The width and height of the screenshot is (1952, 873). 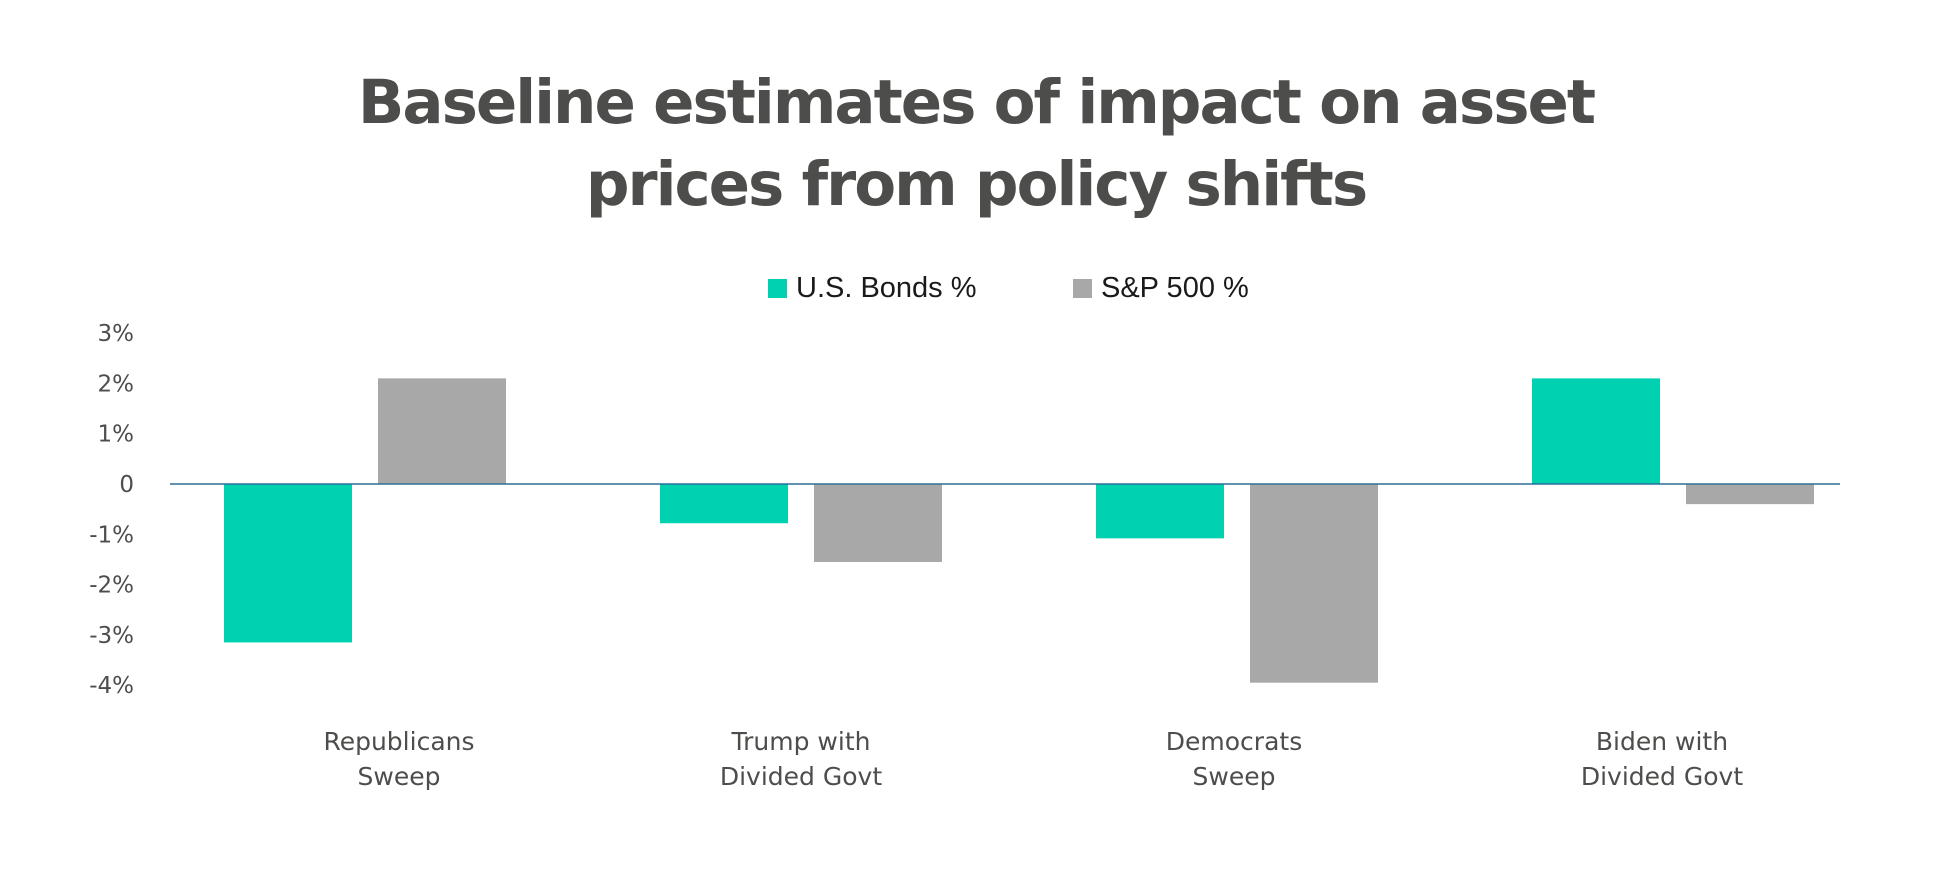 What do you see at coordinates (116, 435) in the screenshot?
I see `y-tick-label: 1%` at bounding box center [116, 435].